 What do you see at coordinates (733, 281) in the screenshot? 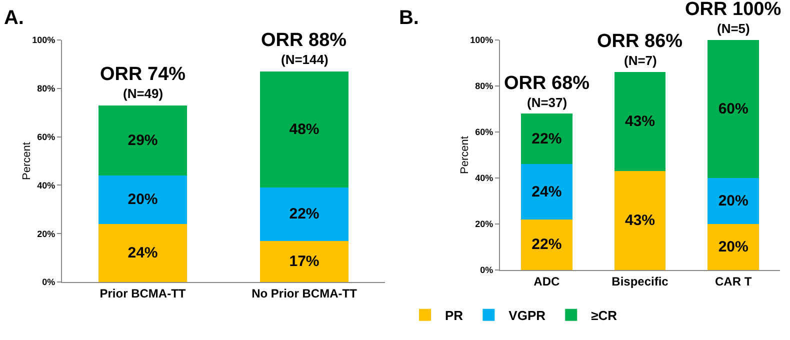
I see `x-tick-label: CAR T` at bounding box center [733, 281].